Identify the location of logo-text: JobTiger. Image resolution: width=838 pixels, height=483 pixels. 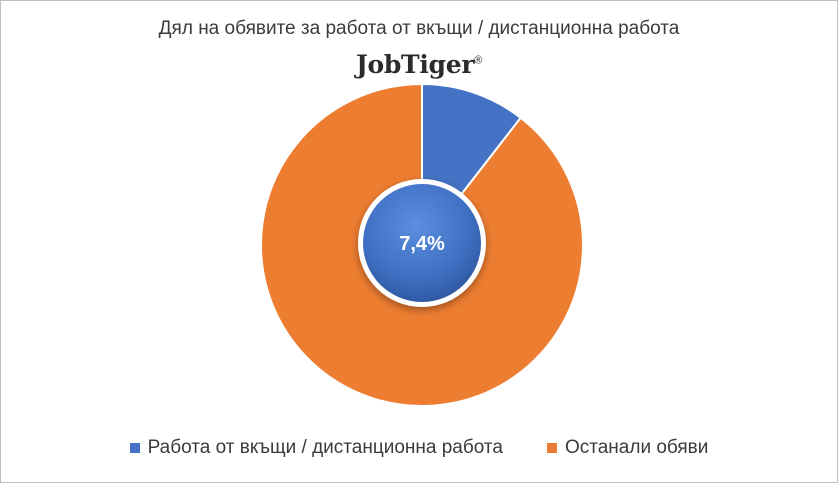
(415, 64).